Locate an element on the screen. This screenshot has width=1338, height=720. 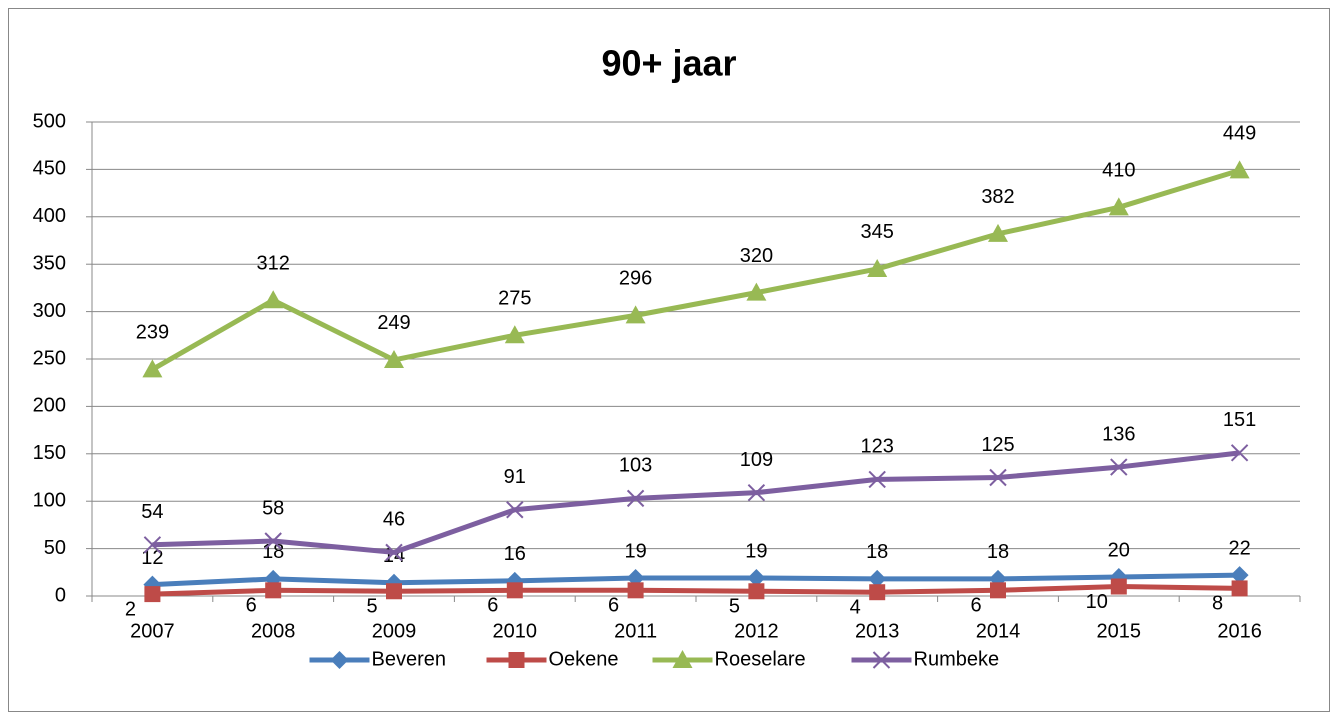
data-label: 46 is located at coordinates (394, 520).